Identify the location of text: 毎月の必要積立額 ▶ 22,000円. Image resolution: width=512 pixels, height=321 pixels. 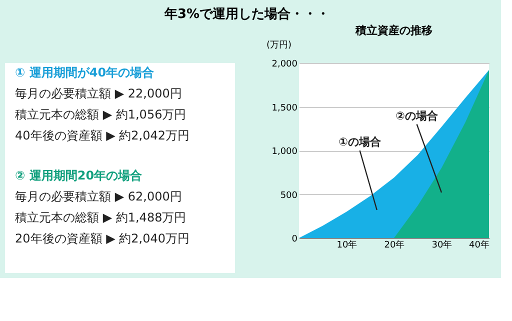
(98, 93).